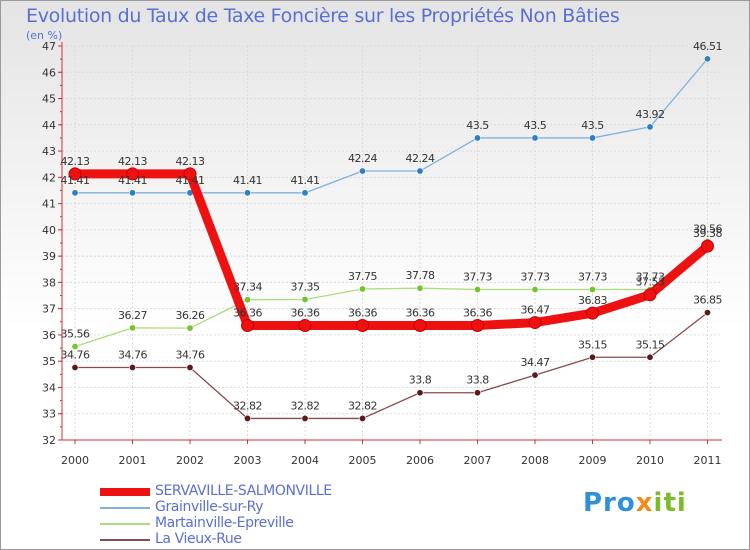 This screenshot has width=750, height=550. Describe the element at coordinates (44, 35) in the screenshot. I see `chart-unit-label: (en %)` at that location.